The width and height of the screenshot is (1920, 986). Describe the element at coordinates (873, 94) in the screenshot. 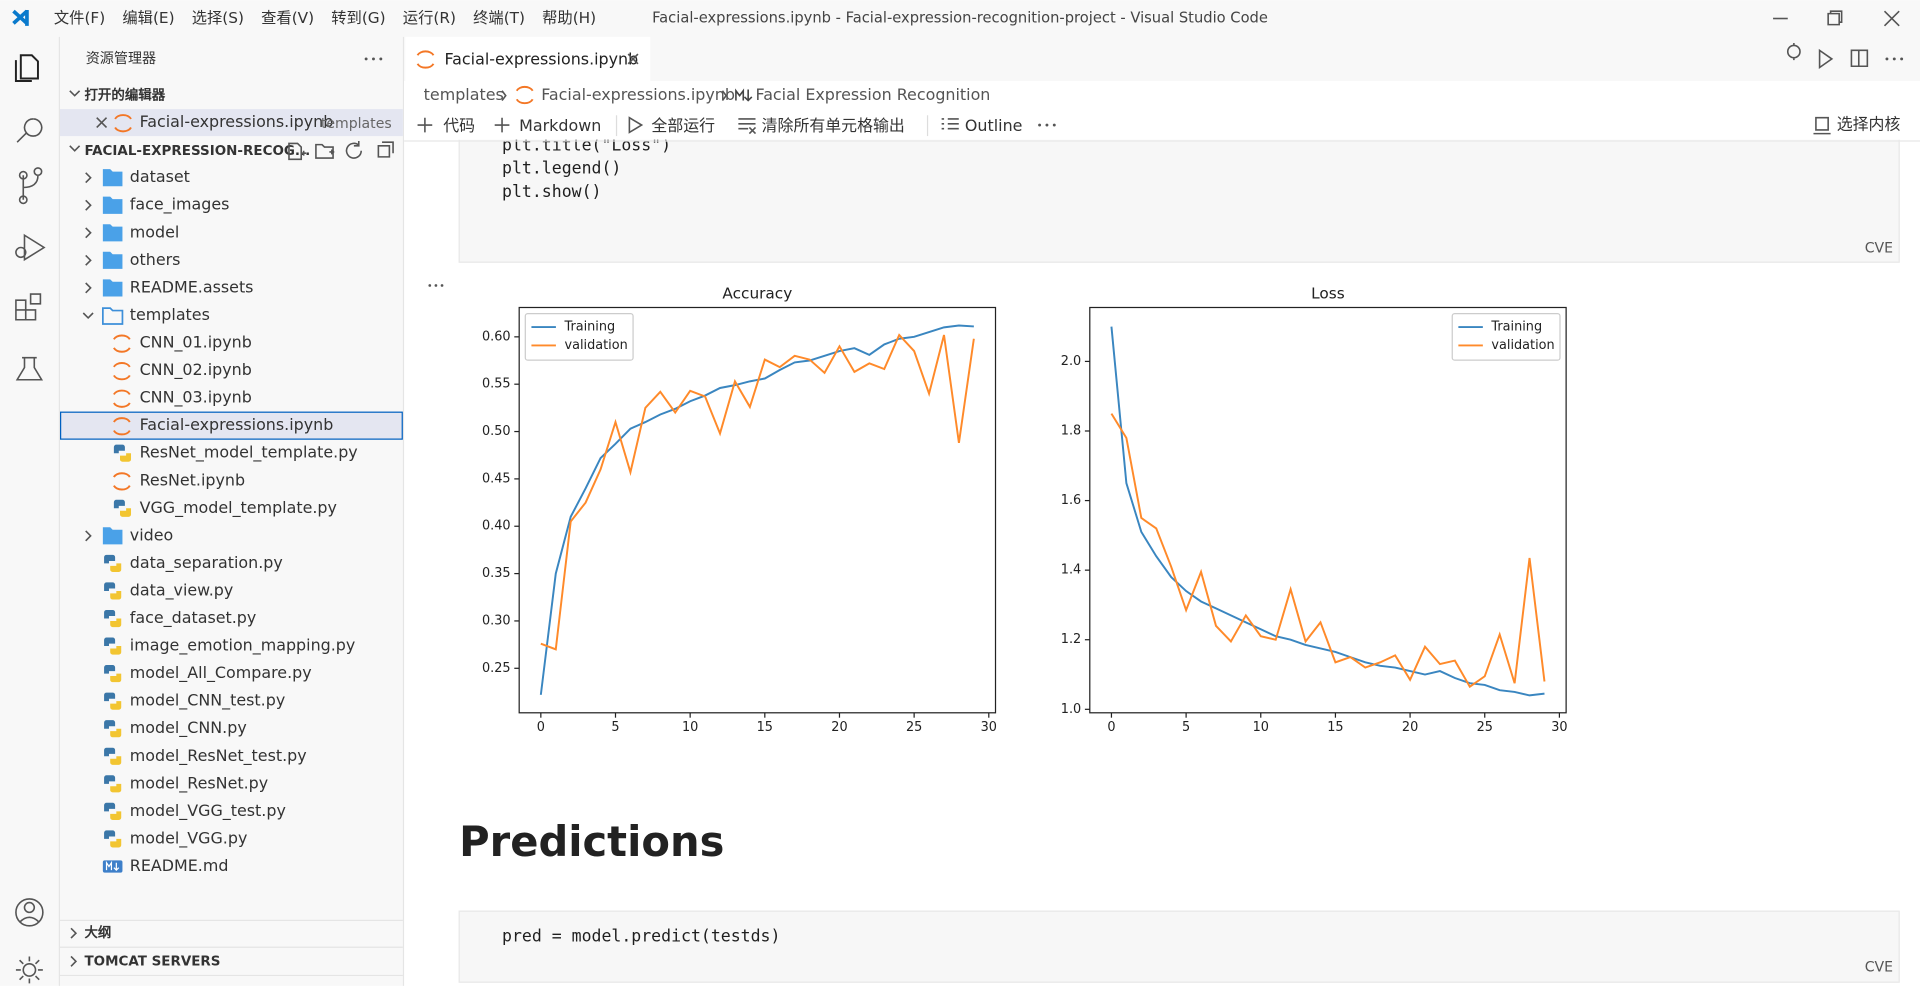

I see `breadcrumb-item: Facial Expression Recognition` at that location.